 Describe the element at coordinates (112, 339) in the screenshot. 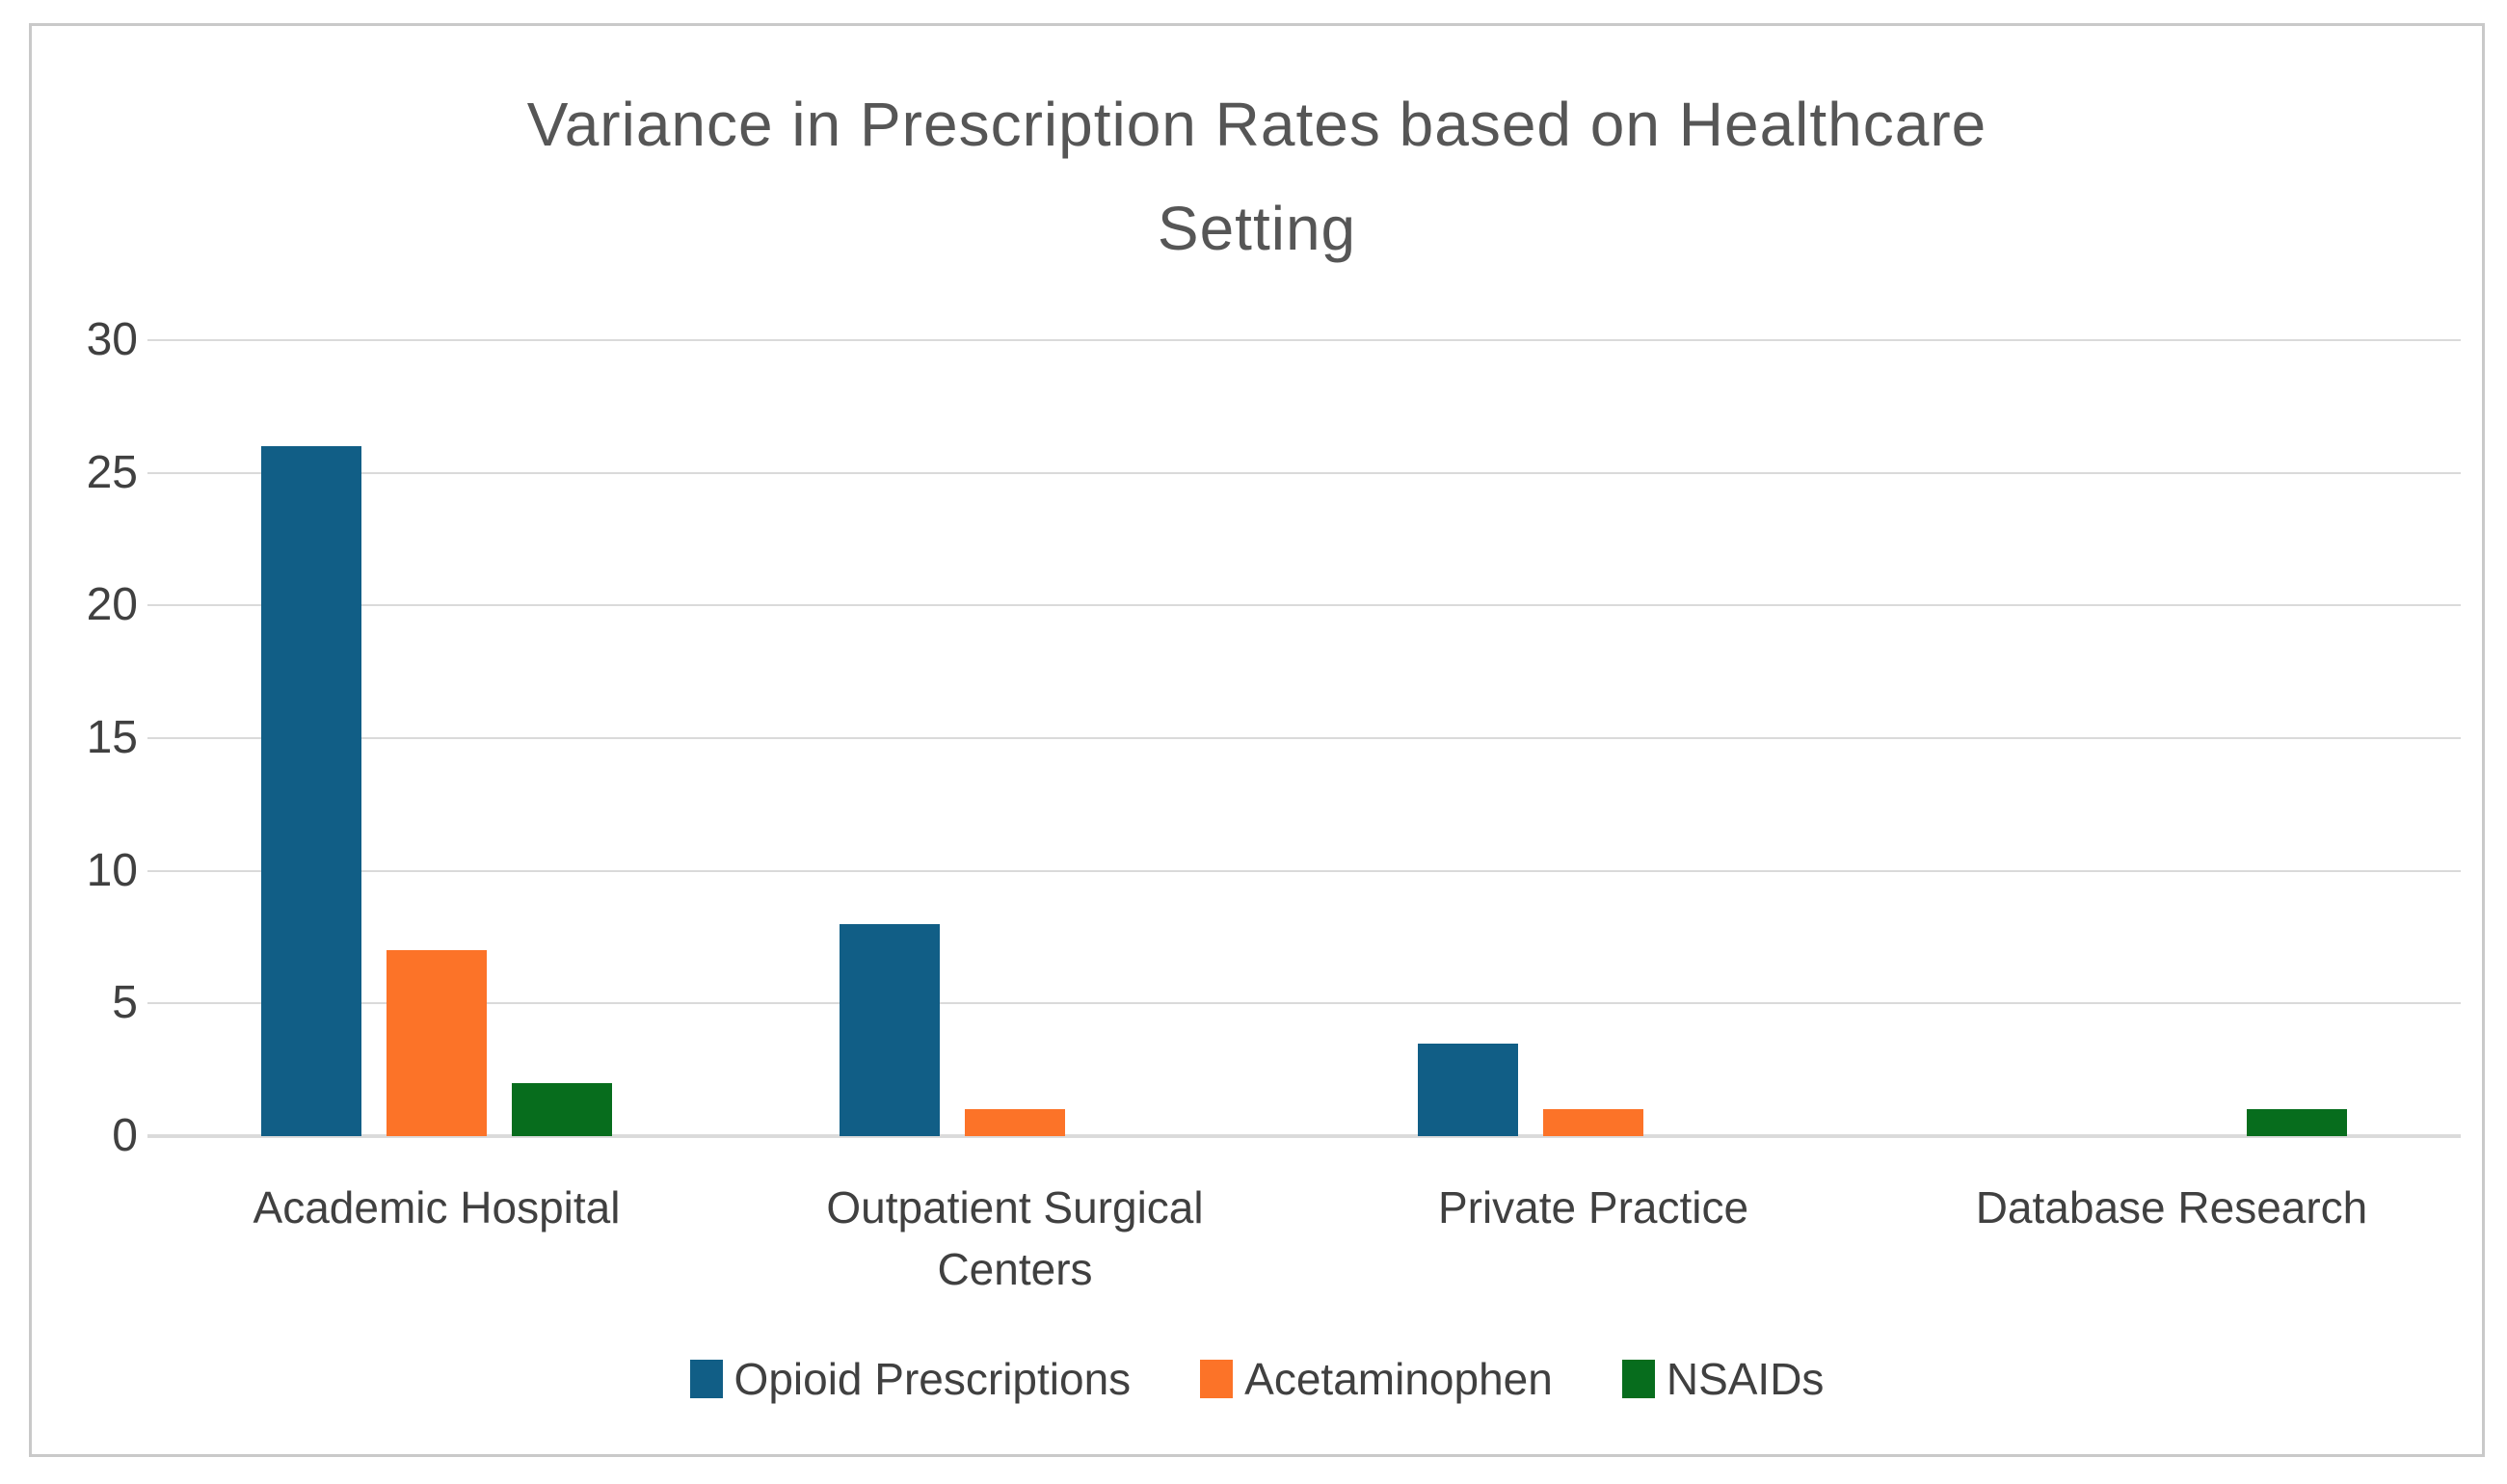

I see `y-tick-label-30: 30` at that location.